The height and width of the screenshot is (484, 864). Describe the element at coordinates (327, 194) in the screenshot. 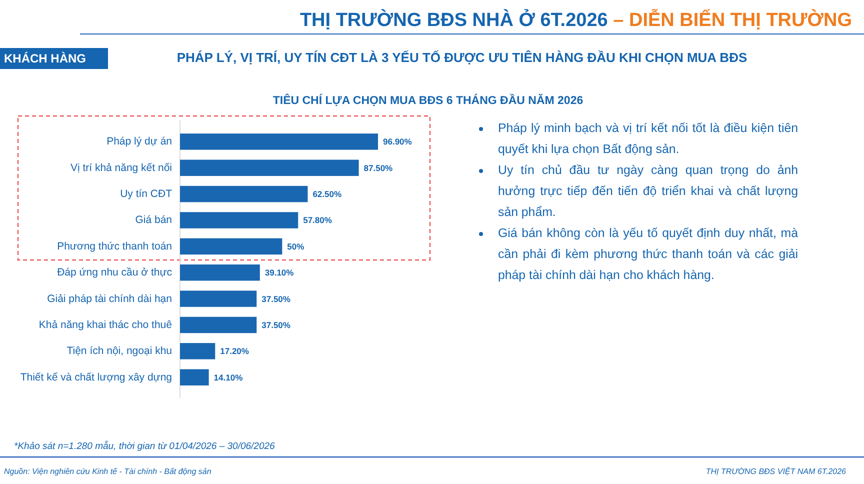

I see `data-label: 62.50%` at that location.